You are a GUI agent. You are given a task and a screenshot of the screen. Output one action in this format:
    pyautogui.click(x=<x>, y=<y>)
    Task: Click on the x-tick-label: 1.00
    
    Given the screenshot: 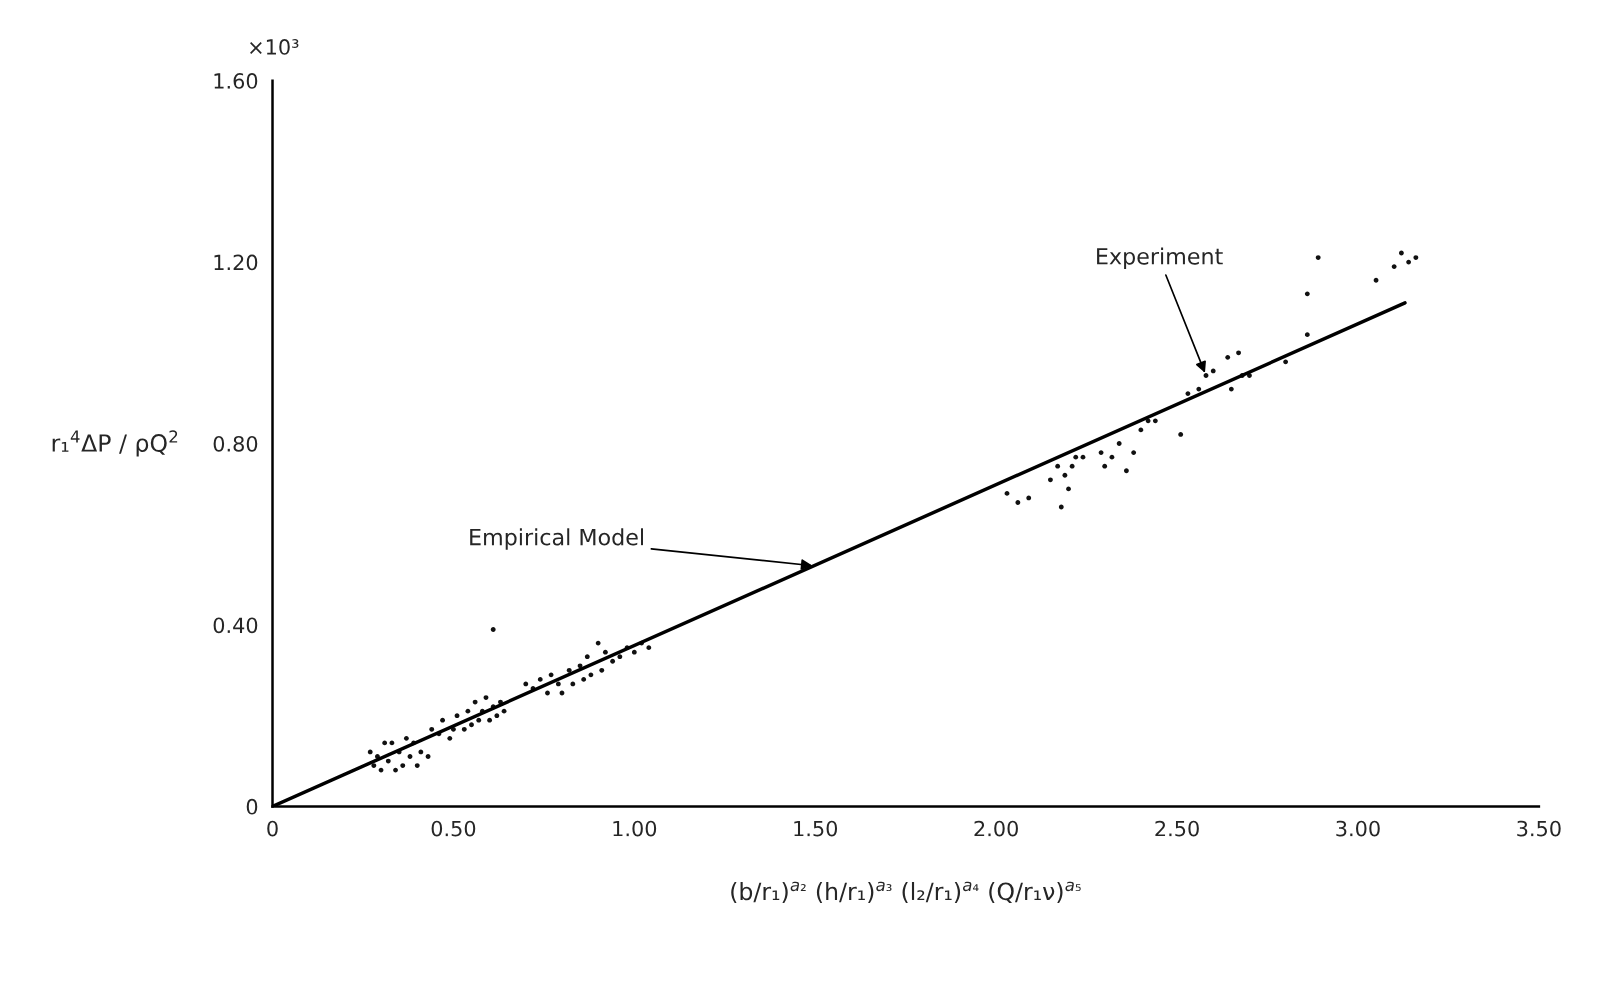 What is the action you would take?
    pyautogui.click(x=635, y=828)
    